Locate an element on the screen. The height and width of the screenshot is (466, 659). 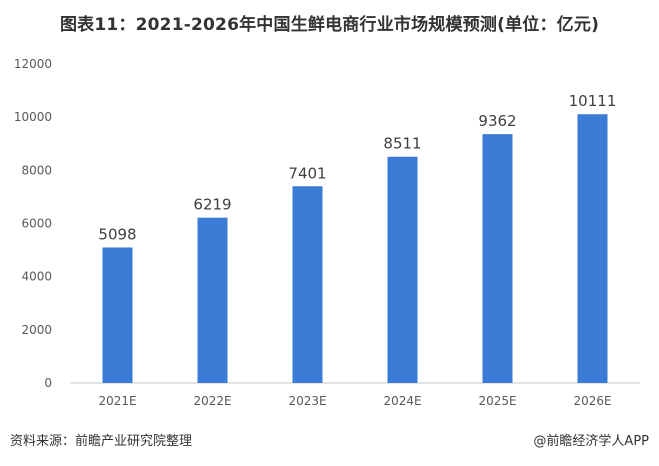
y-tick-label: 0 is located at coordinates (48, 383).